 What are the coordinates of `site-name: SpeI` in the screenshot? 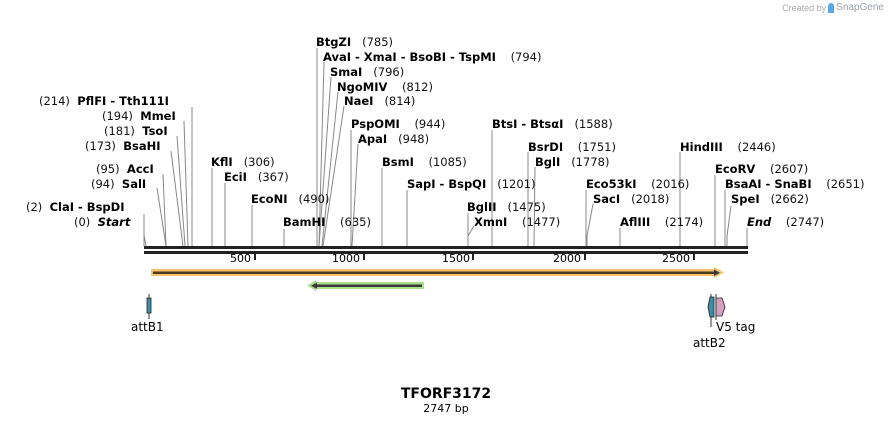 It's located at (745, 199).